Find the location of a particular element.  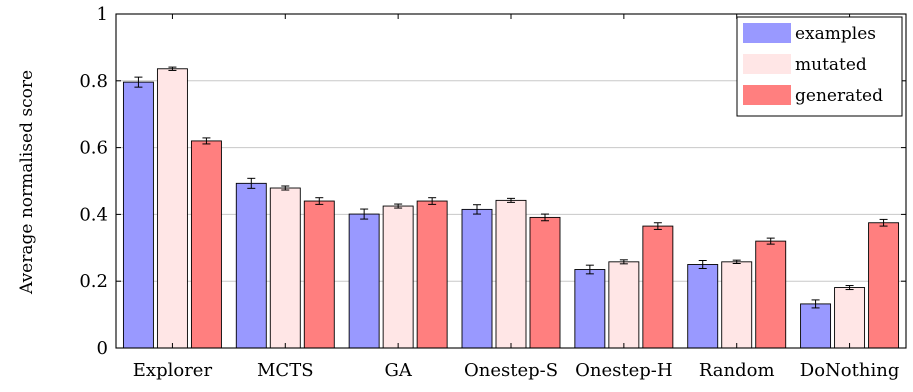

legend-label-mutated: mutated is located at coordinates (831, 65).